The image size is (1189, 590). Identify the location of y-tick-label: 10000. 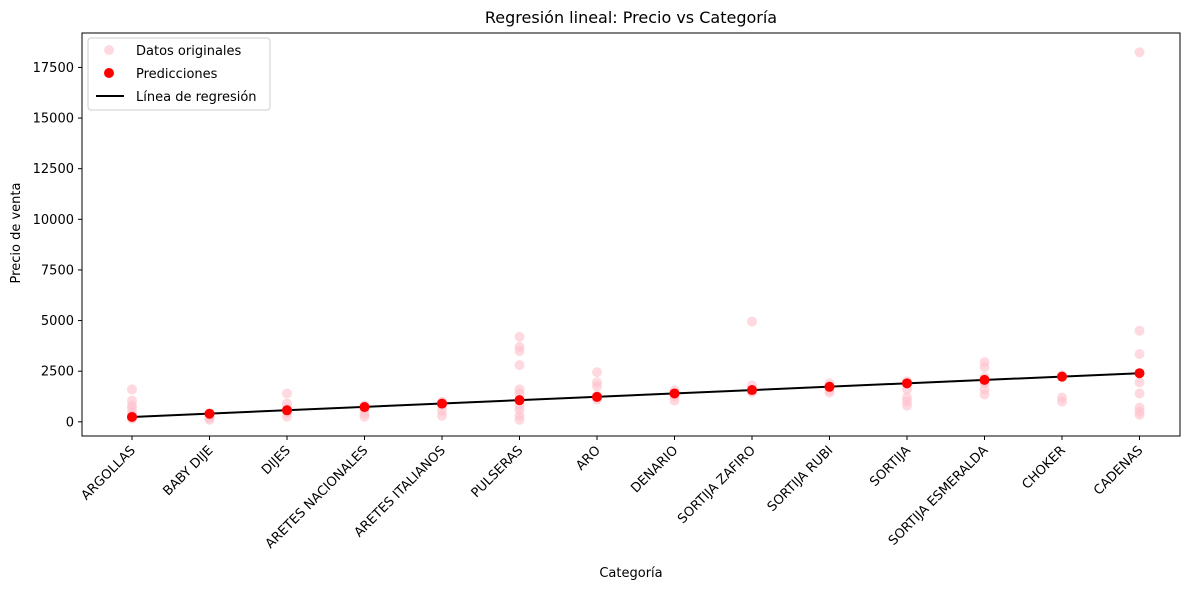
(53, 220).